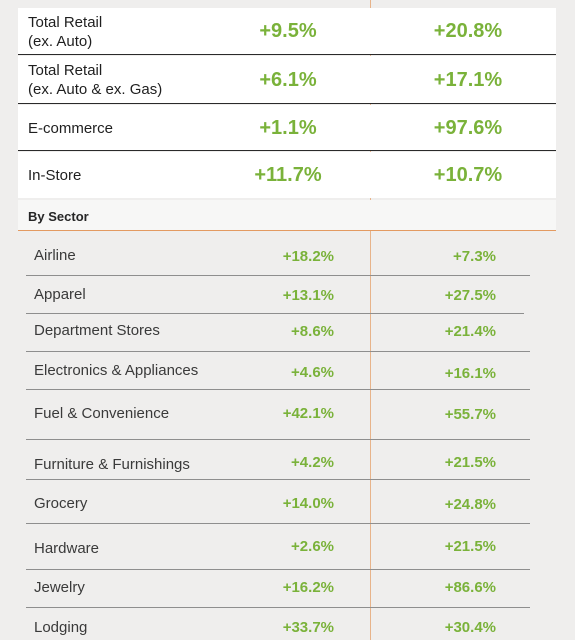 The image size is (575, 640). What do you see at coordinates (470, 295) in the screenshot?
I see `sector-value-col2: +27.5%` at bounding box center [470, 295].